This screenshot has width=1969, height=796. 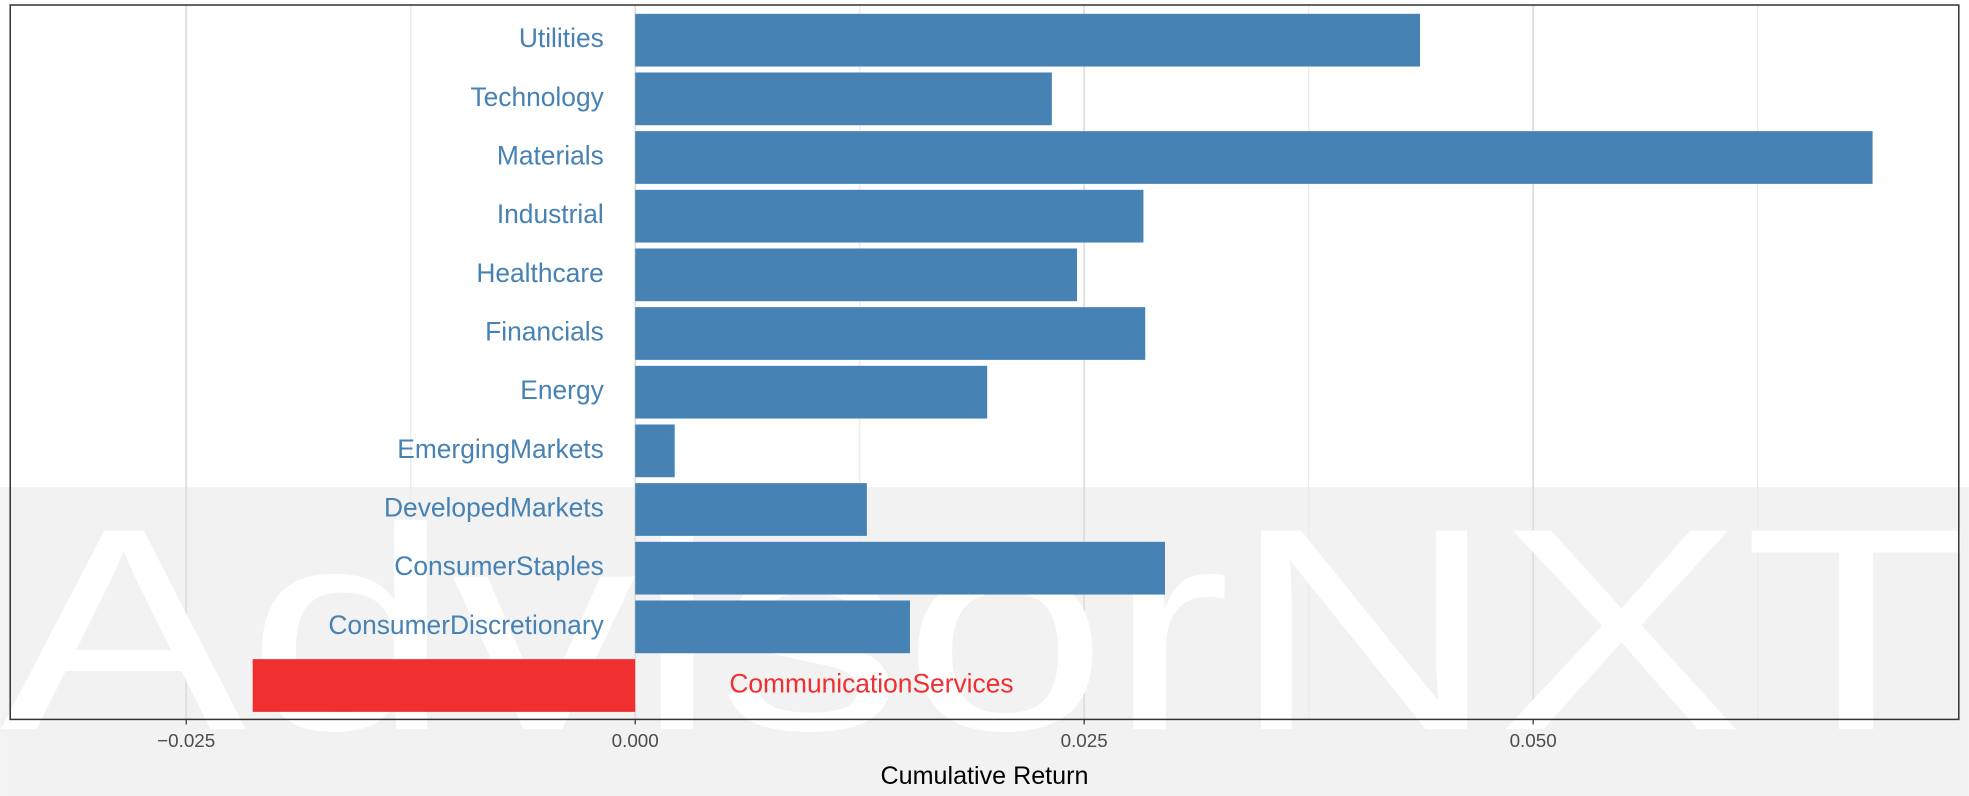 I want to click on x-tick-label: 0.050, so click(x=1533, y=740).